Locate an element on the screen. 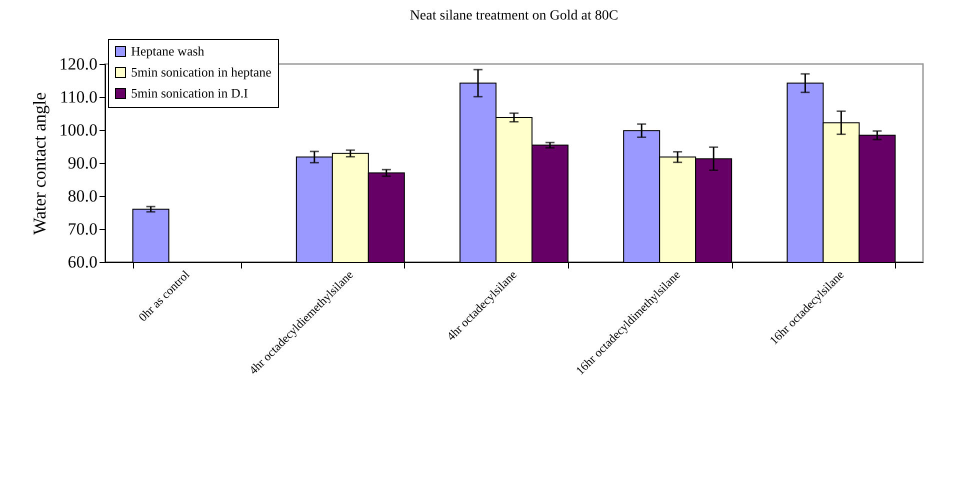  legend-label: 5min sonication in D.I is located at coordinates (189, 93).